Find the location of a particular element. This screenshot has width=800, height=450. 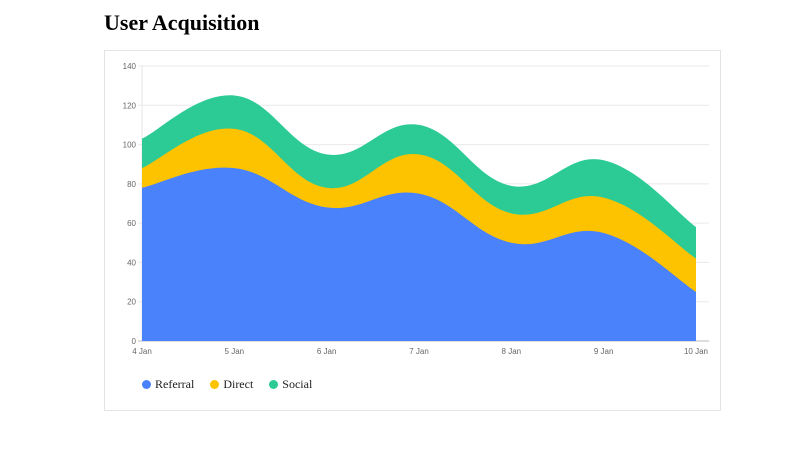

legend-item-referral: Referral is located at coordinates (168, 384).